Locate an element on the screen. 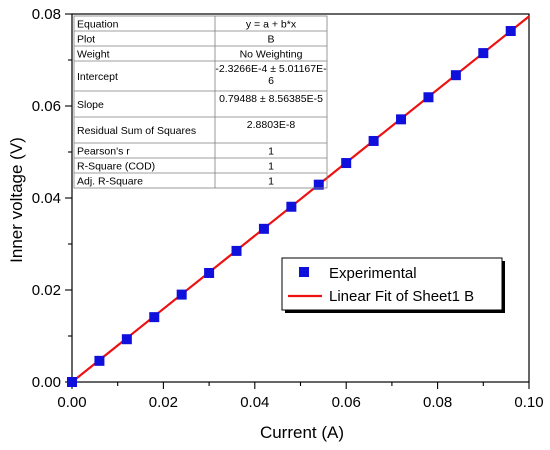 Image resolution: width=550 pixels, height=450 pixels. x-tick-label: 0.08 is located at coordinates (437, 402).